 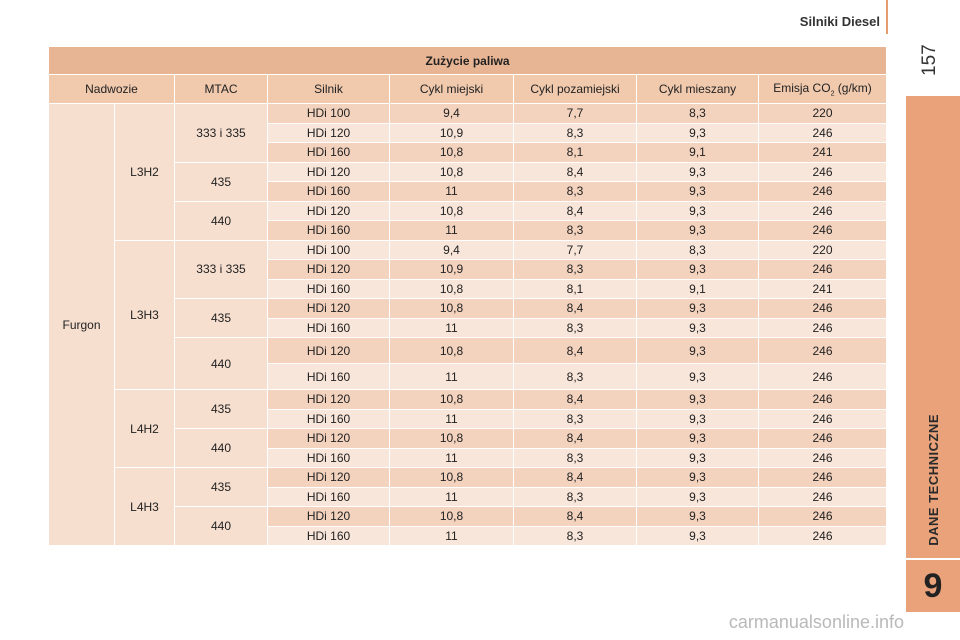 What do you see at coordinates (451, 132) in the screenshot?
I see `urban-cell: 10,9` at bounding box center [451, 132].